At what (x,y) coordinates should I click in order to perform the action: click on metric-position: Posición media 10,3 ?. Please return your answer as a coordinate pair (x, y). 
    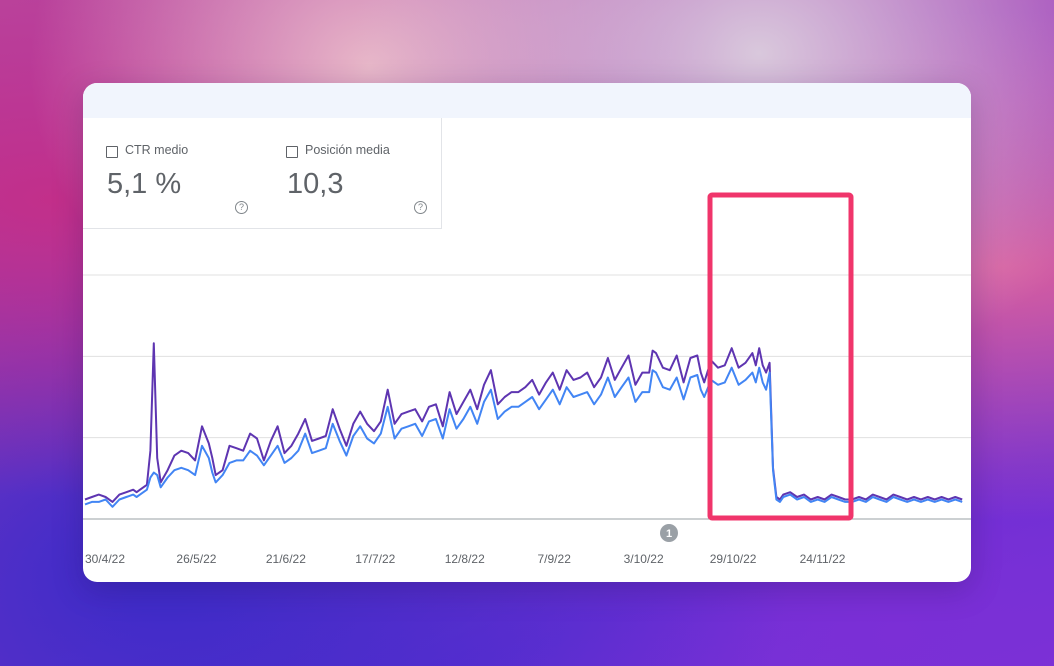
    Looking at the image, I should click on (352, 173).